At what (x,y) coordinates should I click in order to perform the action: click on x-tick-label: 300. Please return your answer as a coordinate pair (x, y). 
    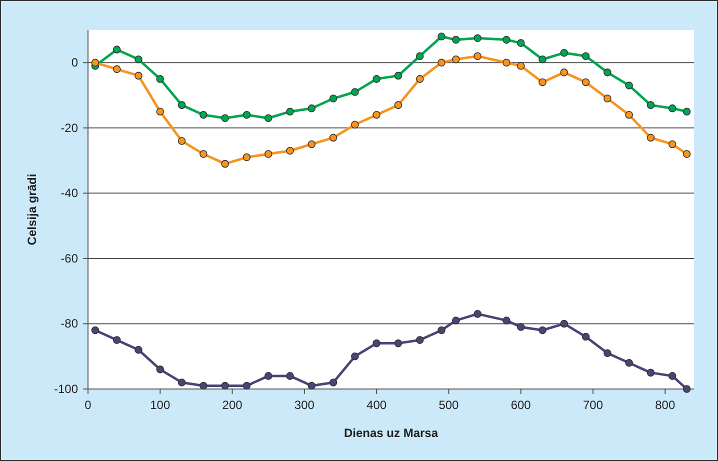
    Looking at the image, I should click on (304, 405).